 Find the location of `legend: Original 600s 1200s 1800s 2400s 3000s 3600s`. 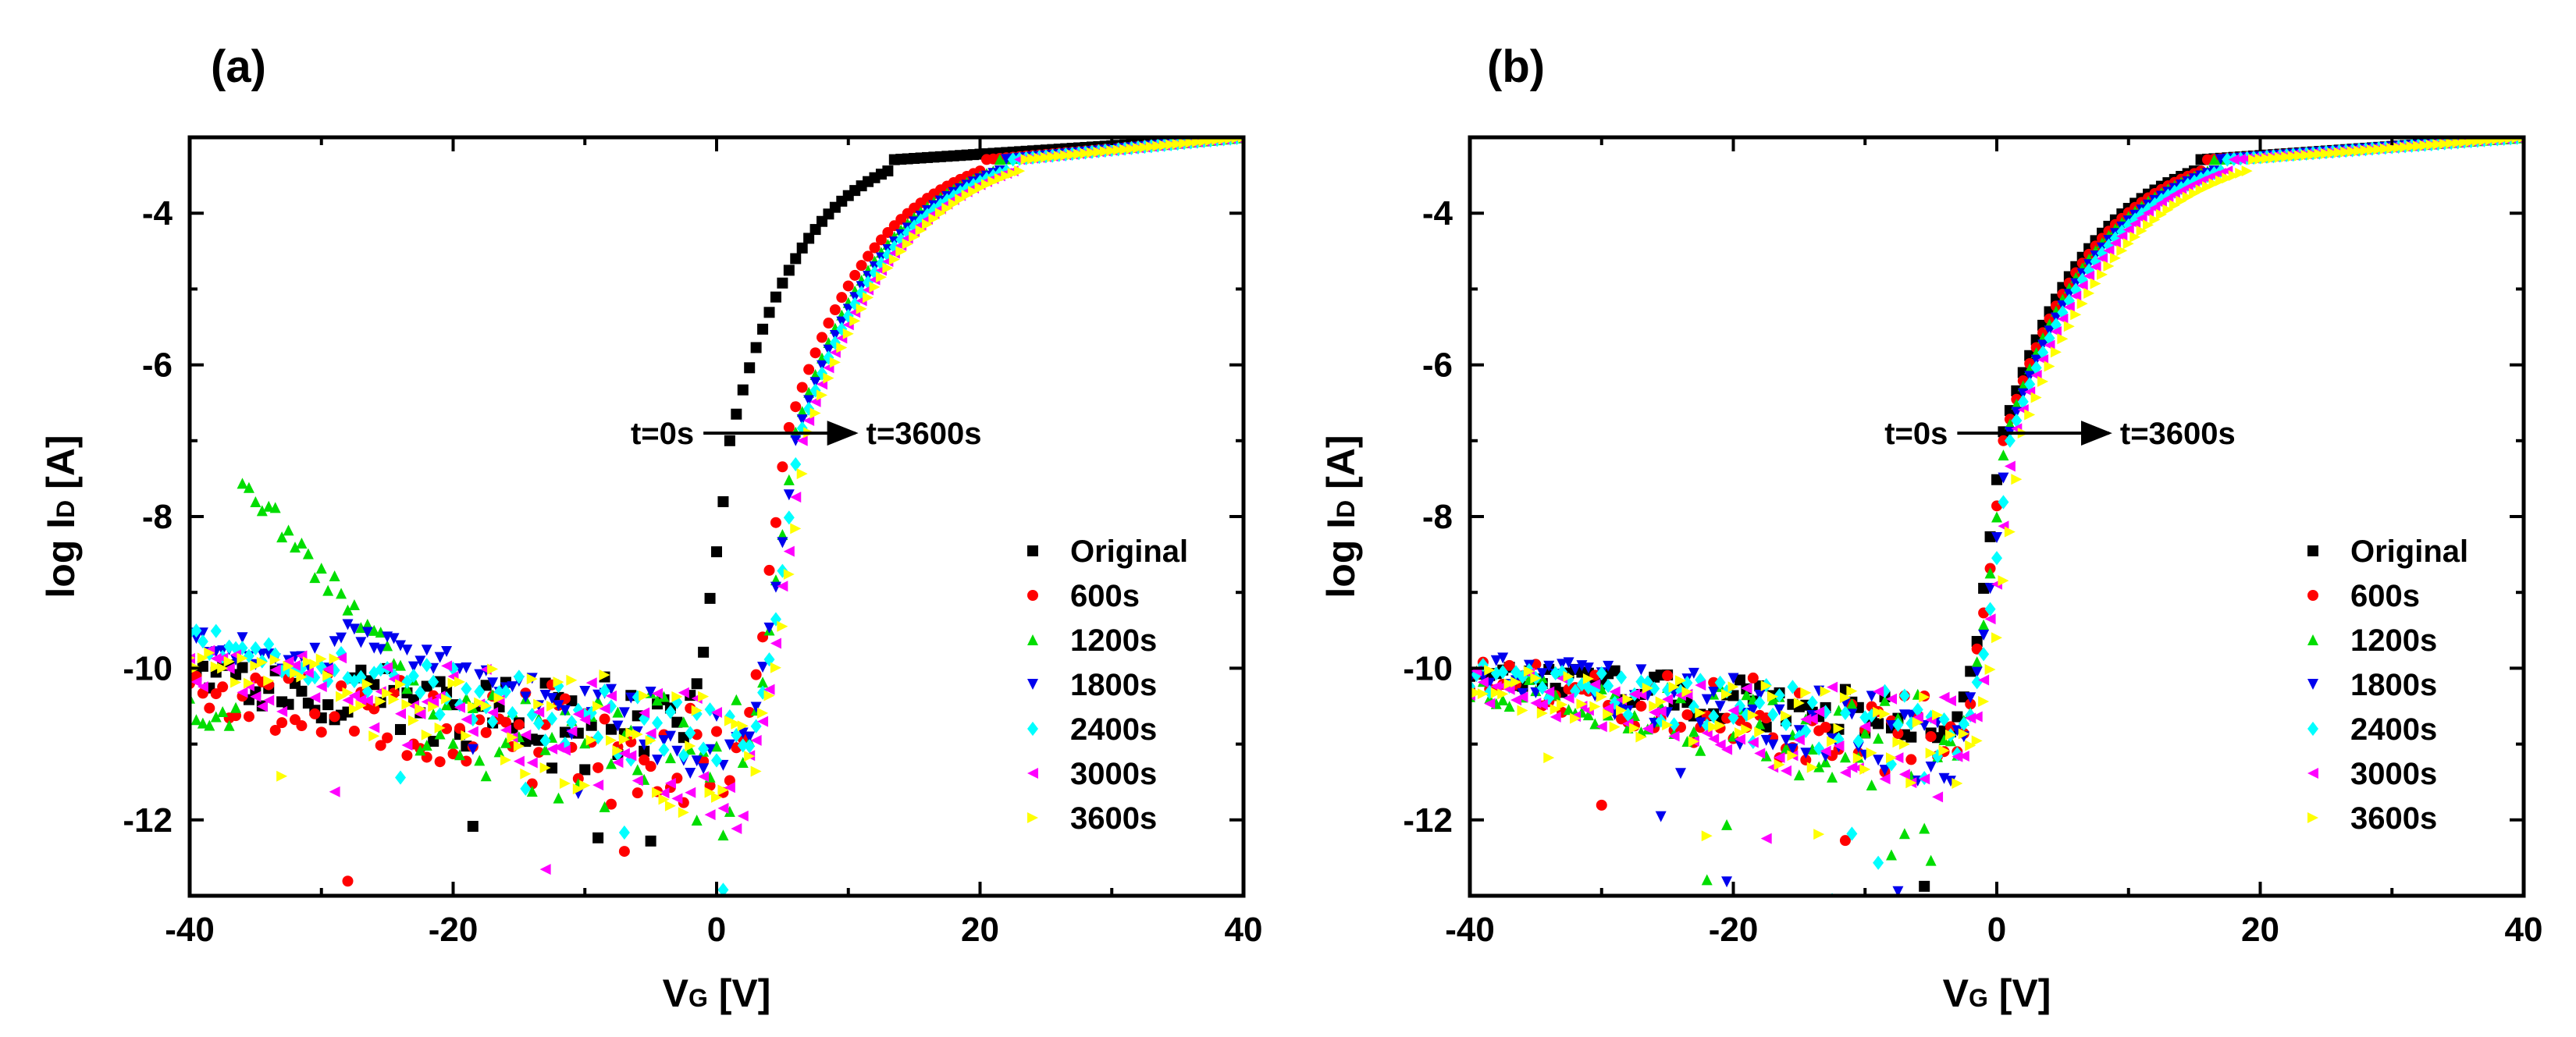

legend: Original 600s 1200s 1800s 2400s 3000s 3600s is located at coordinates (2387, 685).